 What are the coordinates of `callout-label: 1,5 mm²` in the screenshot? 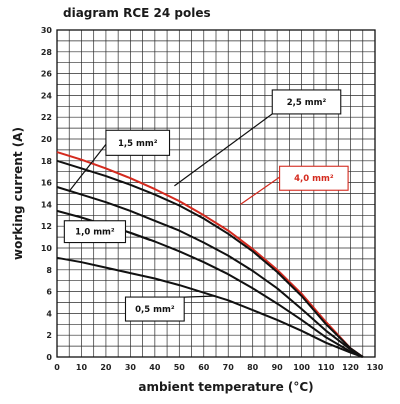 It's located at (138, 144).